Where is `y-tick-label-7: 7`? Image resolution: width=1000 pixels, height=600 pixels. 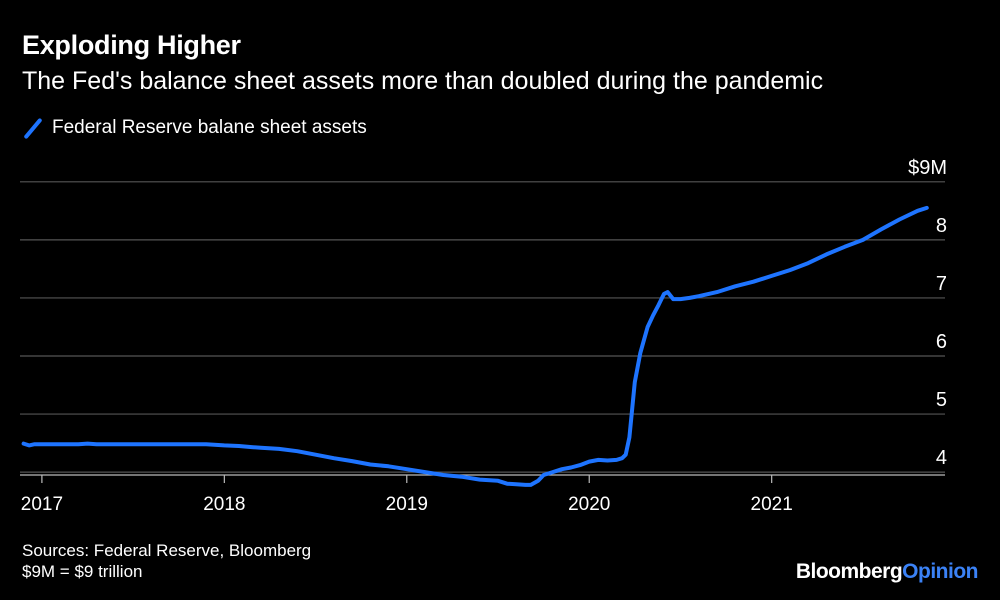
y-tick-label-7: 7 is located at coordinates (941, 284).